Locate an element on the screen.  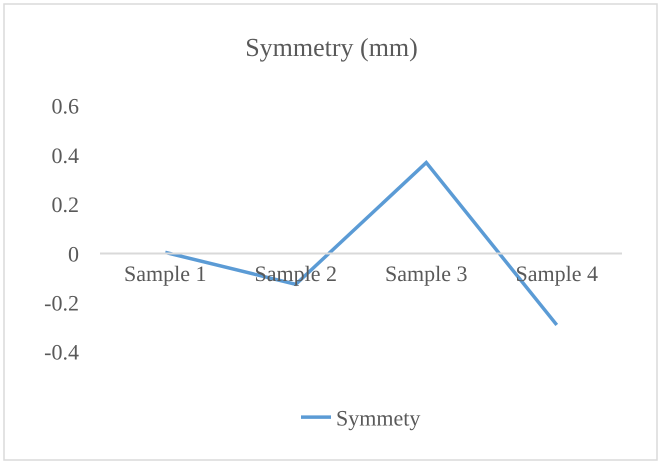
y-tick-label: -0.2 is located at coordinates (61, 303).